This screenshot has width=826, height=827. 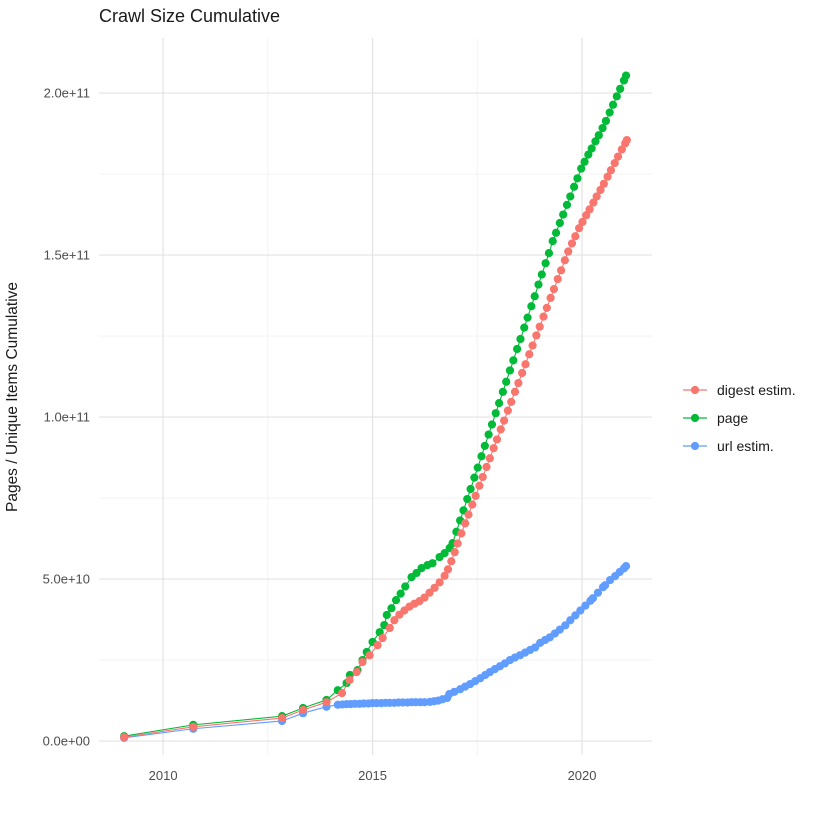 What do you see at coordinates (733, 417) in the screenshot?
I see `legend-label: page` at bounding box center [733, 417].